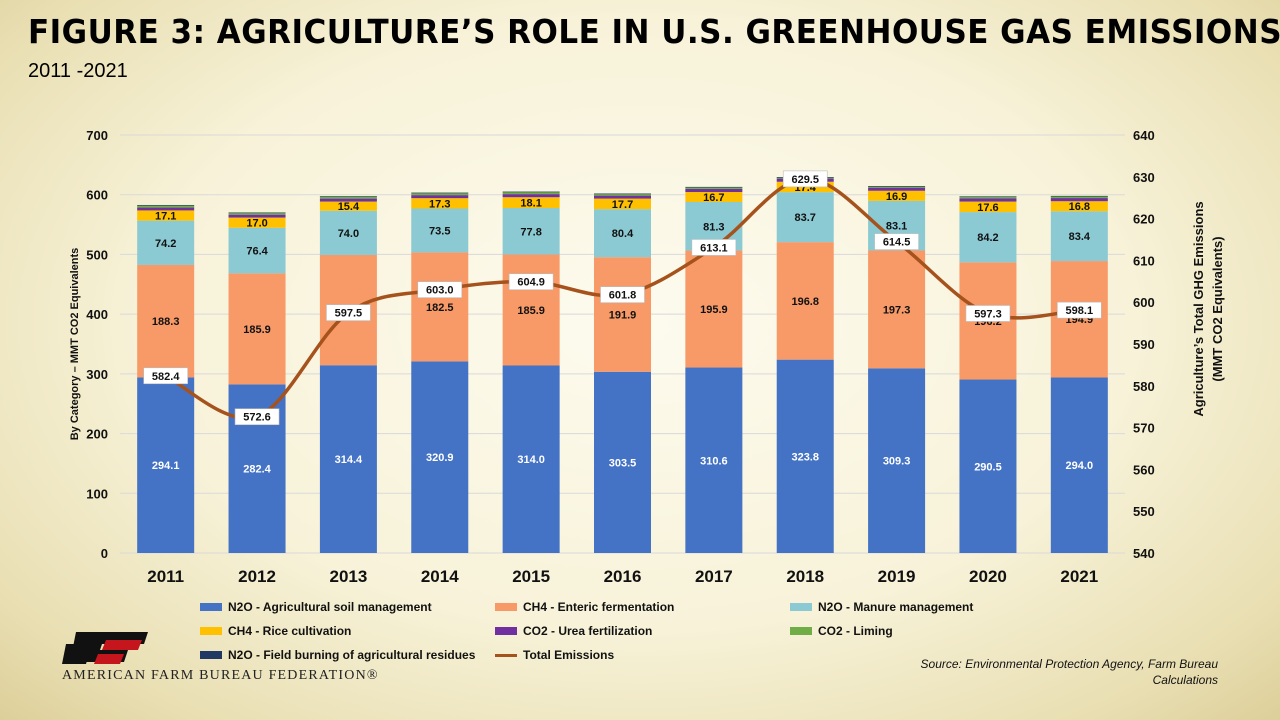  I want to click on y2-tick-label: 600, so click(1144, 302).